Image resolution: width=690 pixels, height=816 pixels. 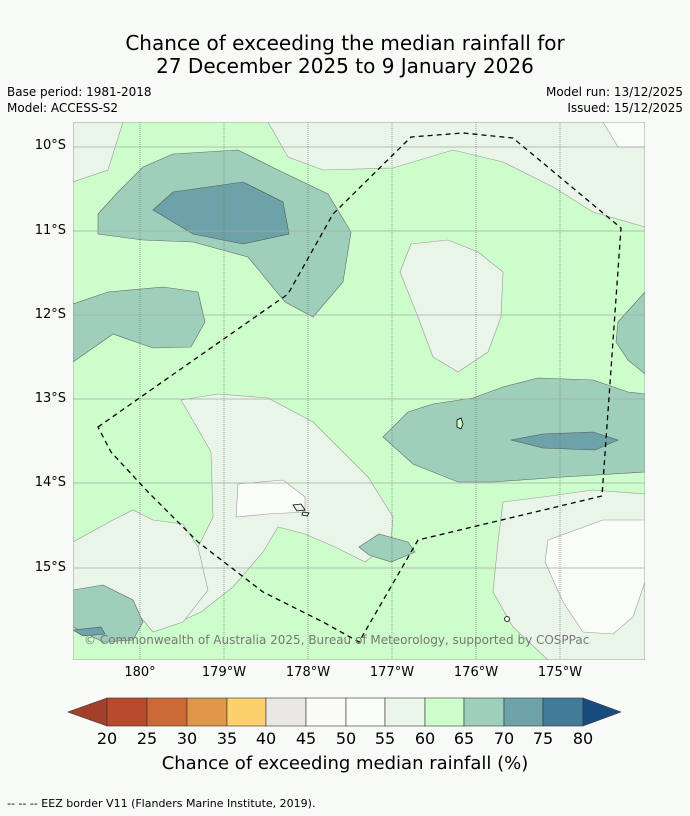 What do you see at coordinates (79, 100) in the screenshot?
I see `meta-left: Base period: 1981-2018 Model: ACCESS-S2` at bounding box center [79, 100].